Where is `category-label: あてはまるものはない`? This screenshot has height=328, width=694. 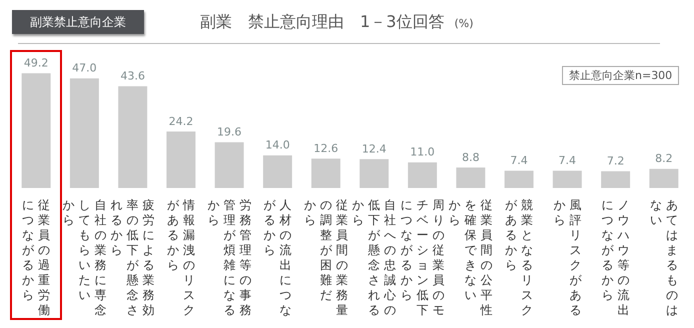
category-label: あてはまるものはない is located at coordinates (664, 257).